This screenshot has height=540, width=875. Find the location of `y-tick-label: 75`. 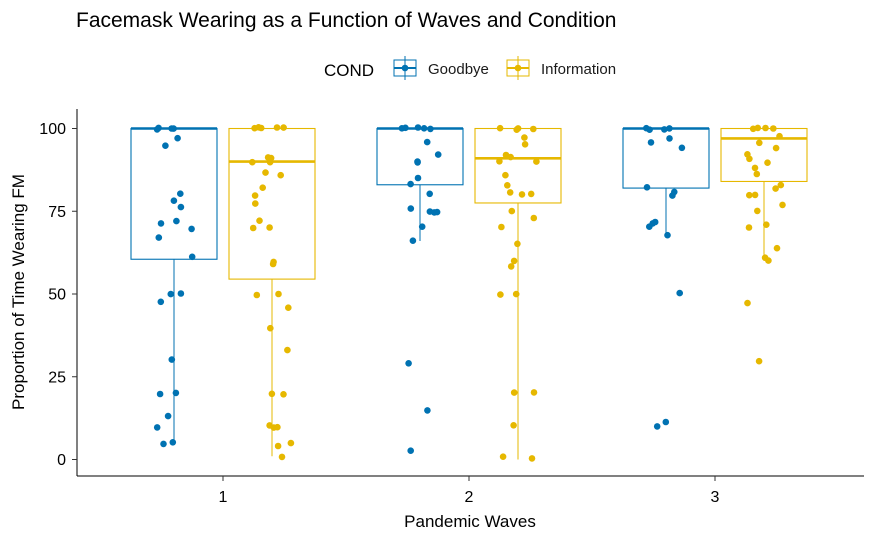

y-tick-label: 75 is located at coordinates (57, 212).